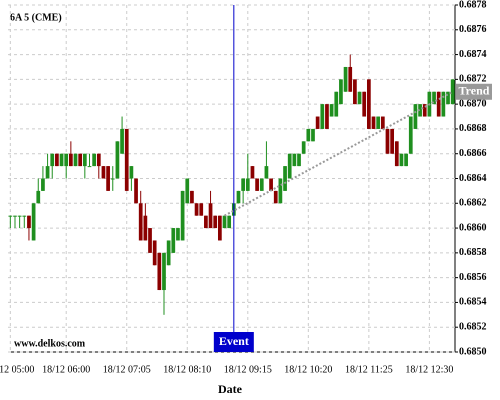 The image size is (500, 400). Describe the element at coordinates (66, 369) in the screenshot. I see `x-tick-label: 18/12 06:00` at that location.